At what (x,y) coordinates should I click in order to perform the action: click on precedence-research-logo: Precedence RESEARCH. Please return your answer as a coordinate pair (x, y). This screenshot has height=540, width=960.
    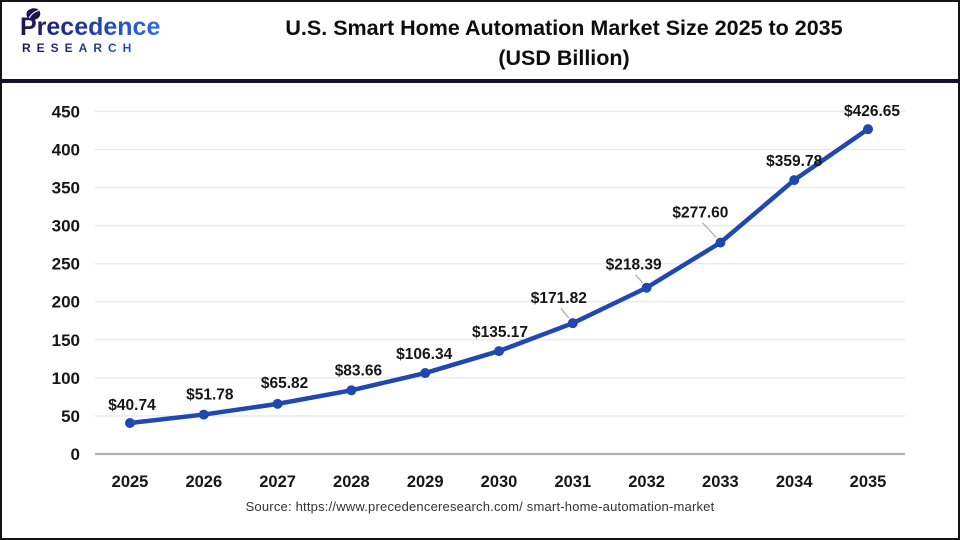
    Looking at the image, I should click on (91, 28).